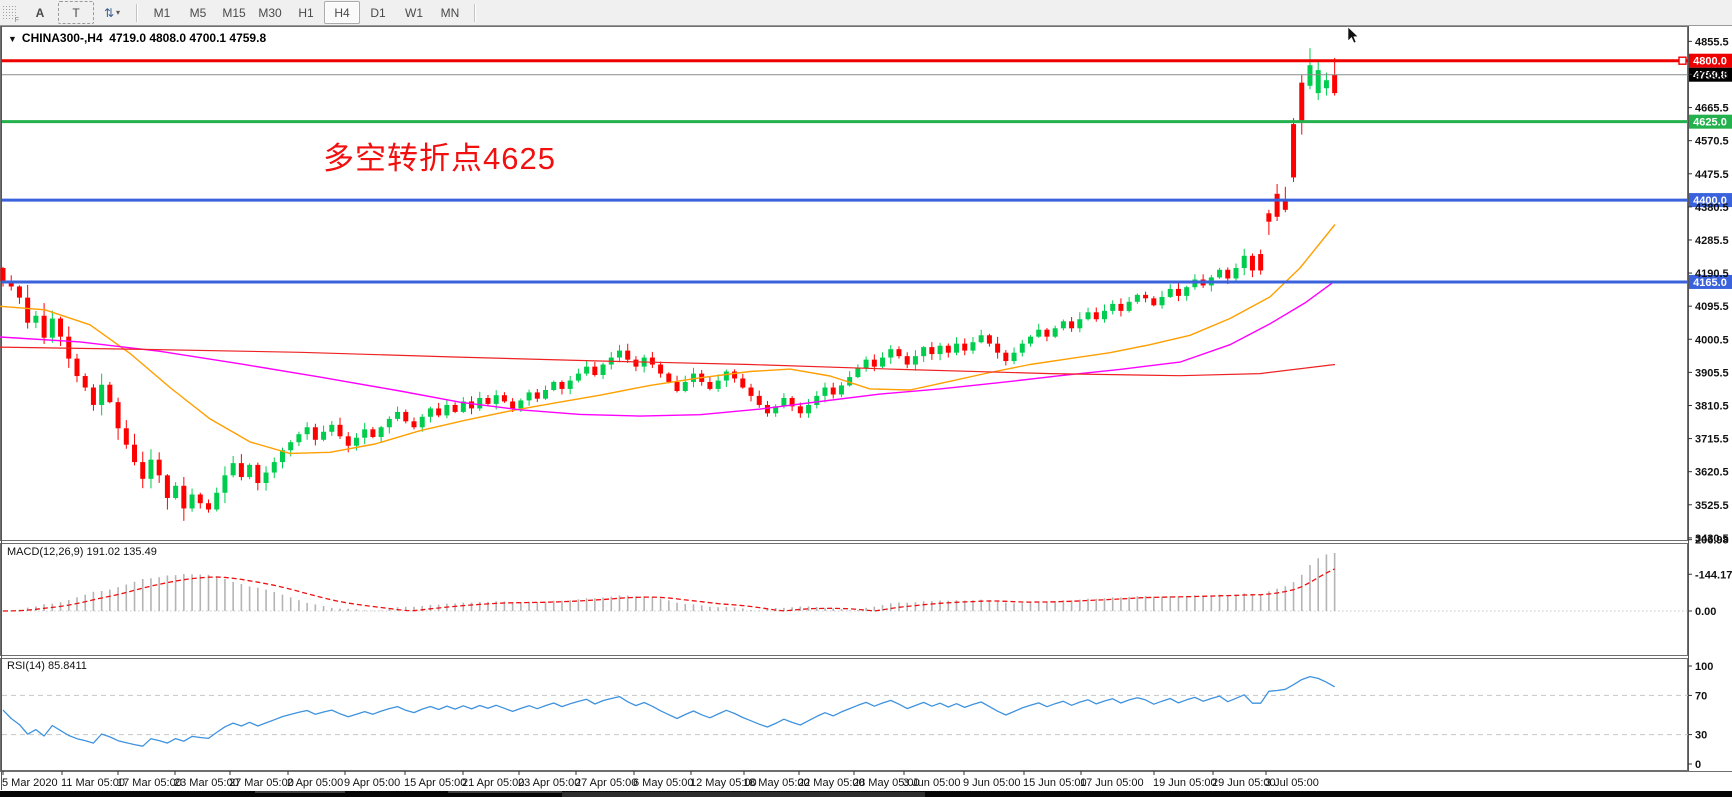 Image resolution: width=1732 pixels, height=797 pixels. What do you see at coordinates (118, 12) in the screenshot?
I see `chevron-down-icon: ▾` at bounding box center [118, 12].